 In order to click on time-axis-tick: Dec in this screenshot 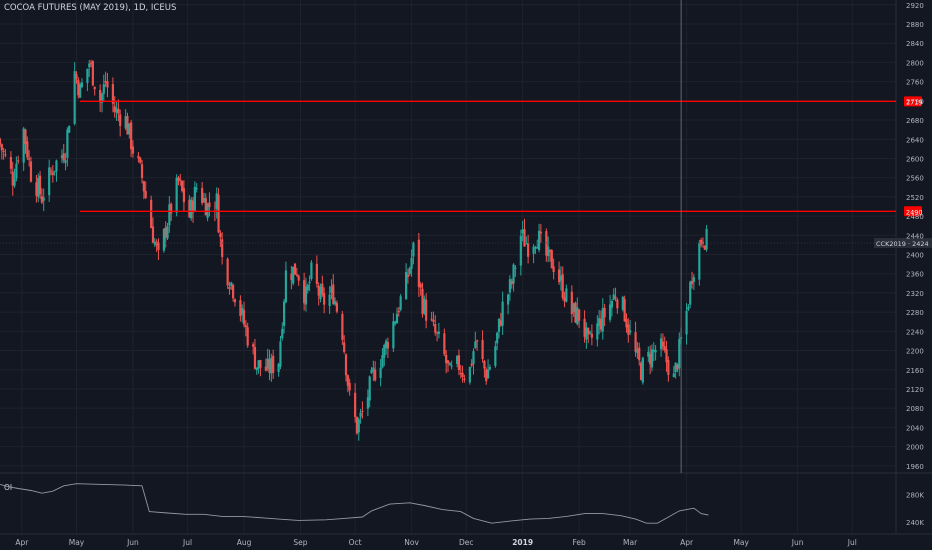, I will do `click(466, 542)`.